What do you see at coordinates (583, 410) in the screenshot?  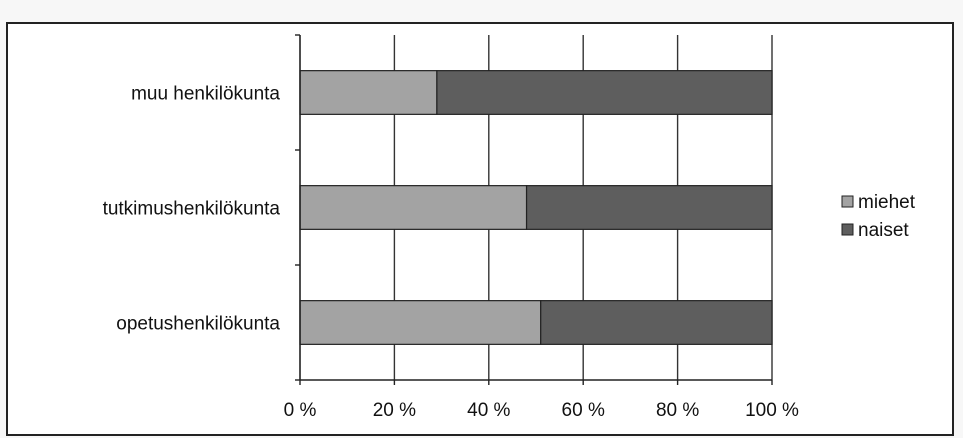 I see `x-tick-label: 60 %` at bounding box center [583, 410].